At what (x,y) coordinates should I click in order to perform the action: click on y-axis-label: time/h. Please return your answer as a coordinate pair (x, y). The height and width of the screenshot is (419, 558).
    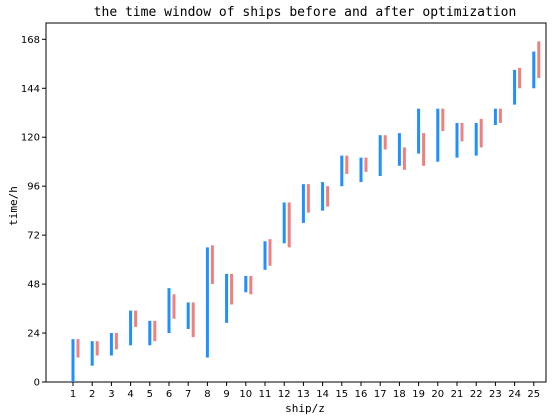
    Looking at the image, I should click on (13, 206).